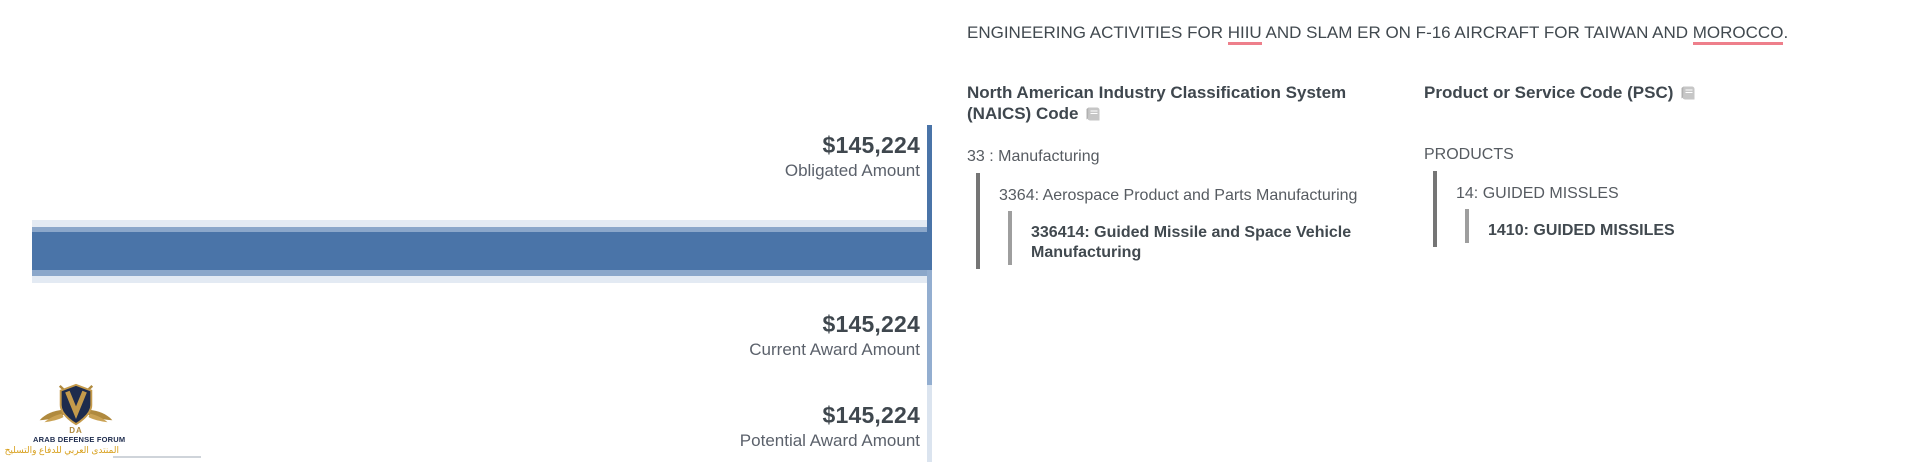 Image resolution: width=1920 pixels, height=462 pixels. What do you see at coordinates (61, 450) in the screenshot?
I see `logo-subtitle-arabic: المنتدى العربي للدفاع والتسليح` at bounding box center [61, 450].